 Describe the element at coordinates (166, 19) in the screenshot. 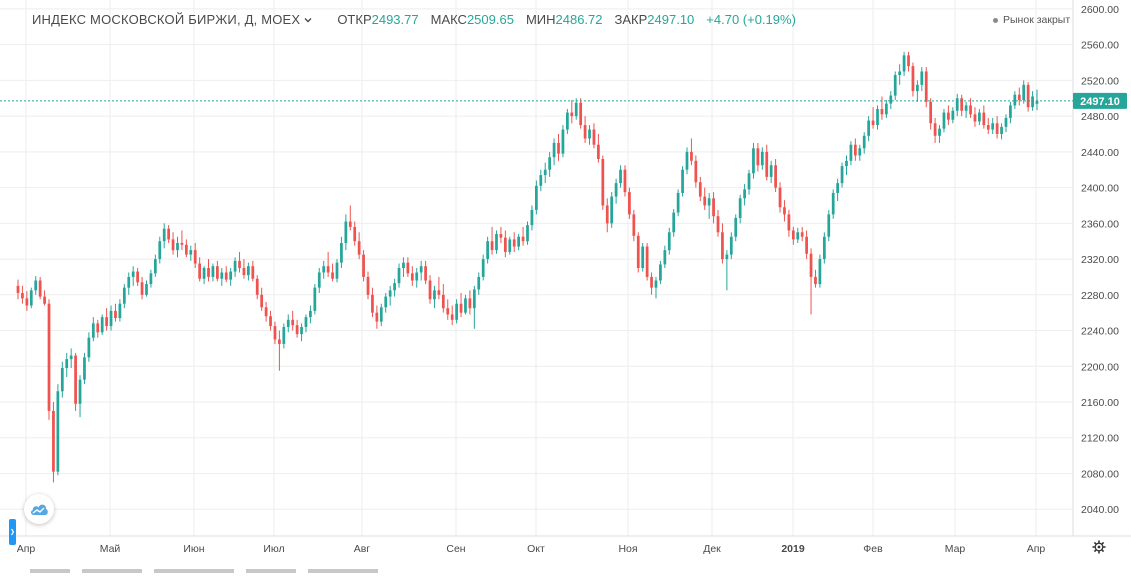

I see `symbol-title: ИНДЕКС МОСКОВСКОЙ БИРЖИ, Д, MOEX` at that location.